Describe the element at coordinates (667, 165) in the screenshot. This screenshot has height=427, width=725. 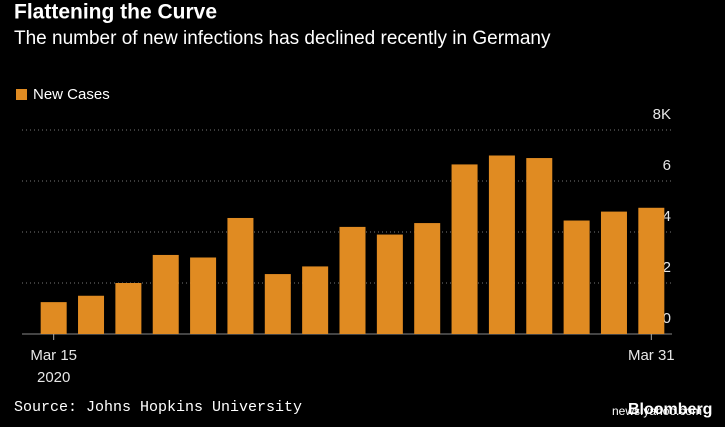
I see `y-tick-label: 6` at that location.